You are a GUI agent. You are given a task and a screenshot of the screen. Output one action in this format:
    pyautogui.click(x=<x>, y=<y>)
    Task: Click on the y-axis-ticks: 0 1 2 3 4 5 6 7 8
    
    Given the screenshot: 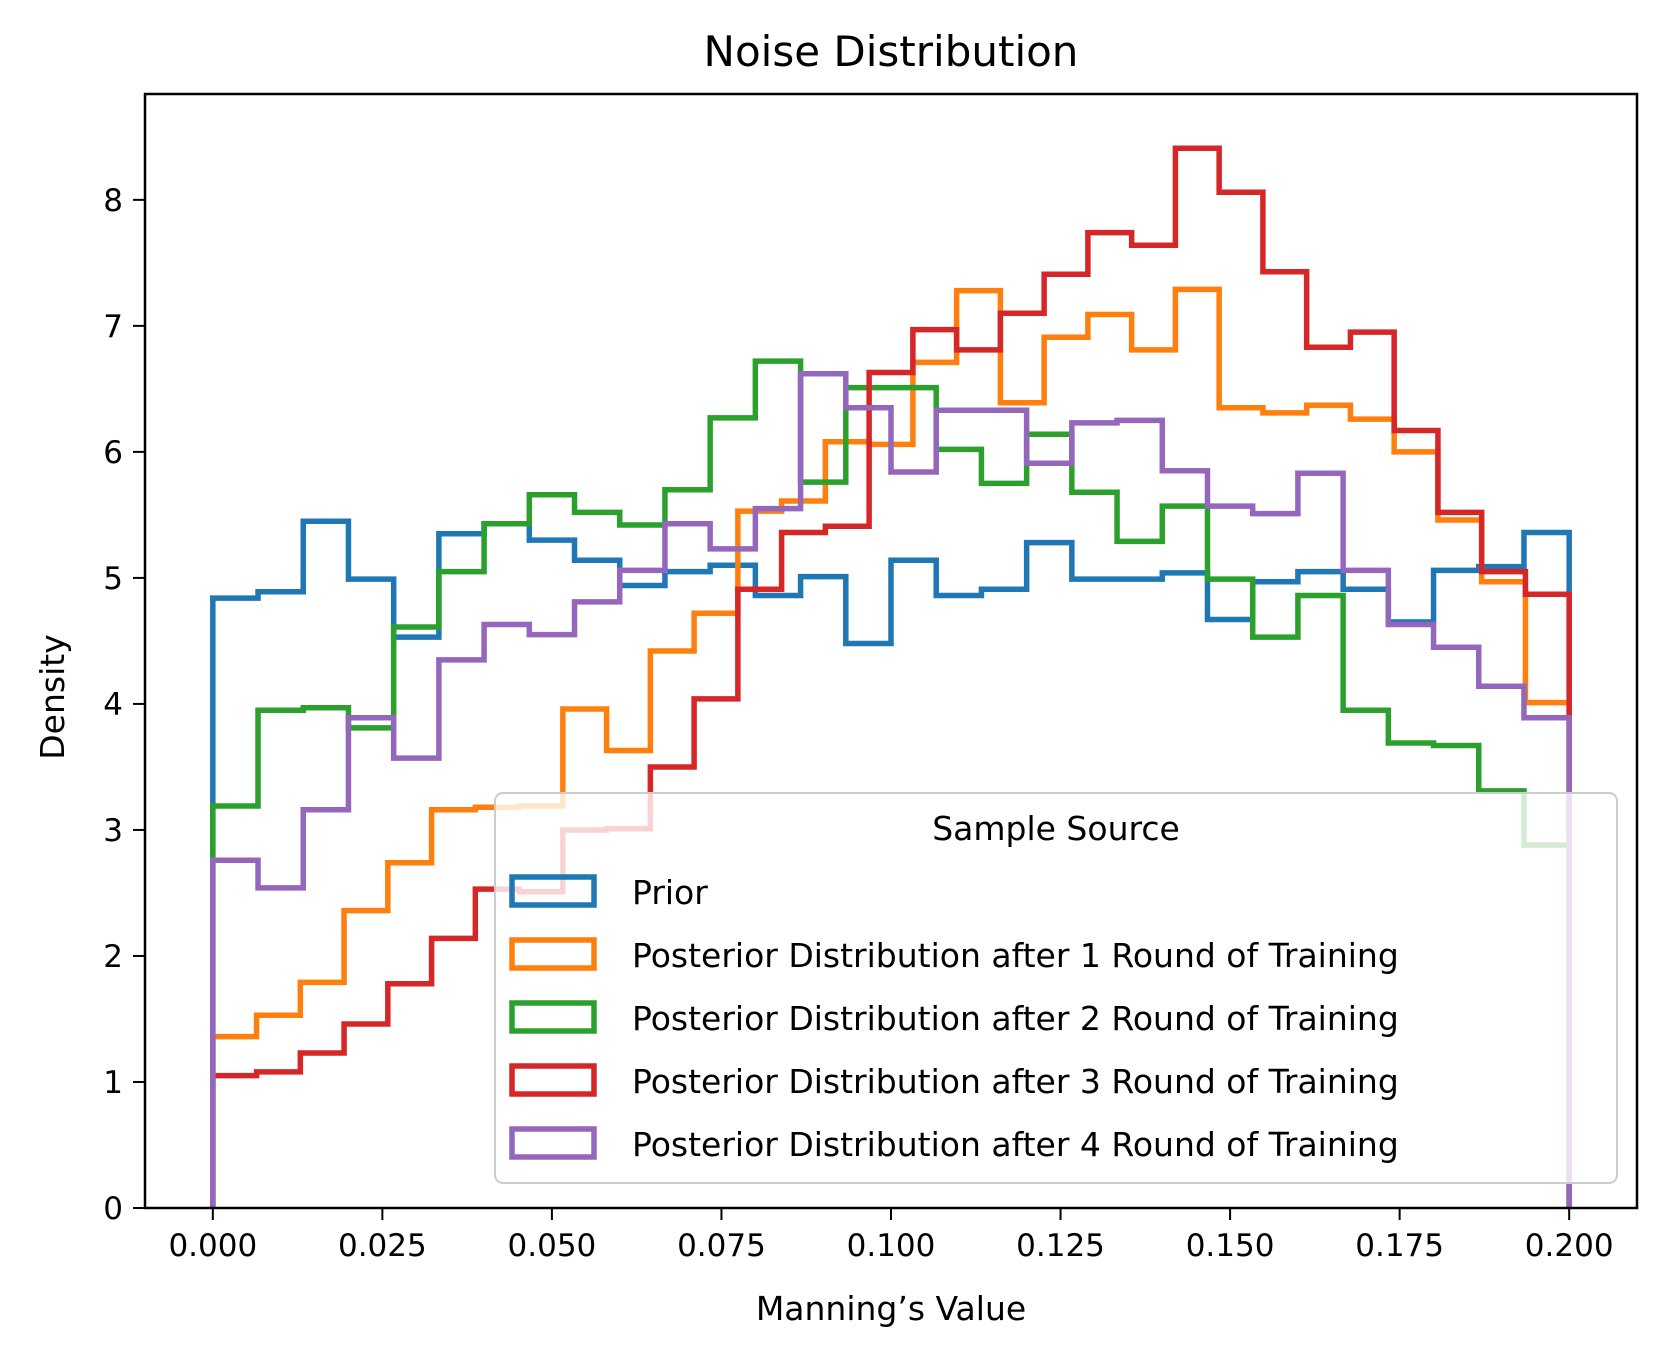 What is the action you would take?
    pyautogui.click(x=124, y=705)
    